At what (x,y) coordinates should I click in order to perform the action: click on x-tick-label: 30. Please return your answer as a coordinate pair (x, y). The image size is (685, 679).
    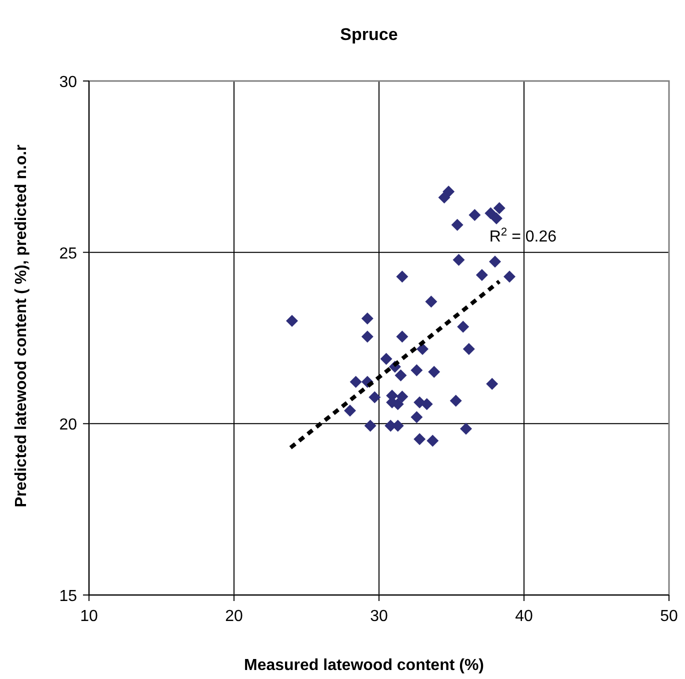
    Looking at the image, I should click on (379, 616).